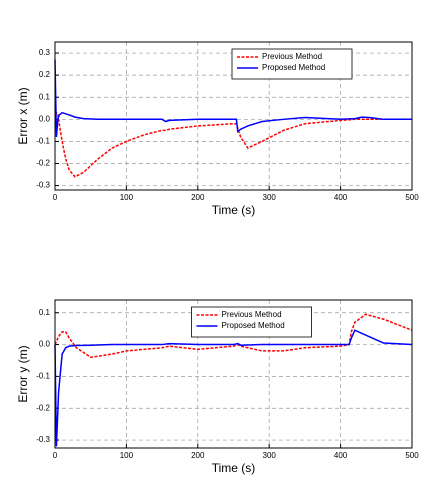 The height and width of the screenshot is (494, 447). What do you see at coordinates (23, 115) in the screenshot?
I see `y-axis-label: Error x (m)` at bounding box center [23, 115].